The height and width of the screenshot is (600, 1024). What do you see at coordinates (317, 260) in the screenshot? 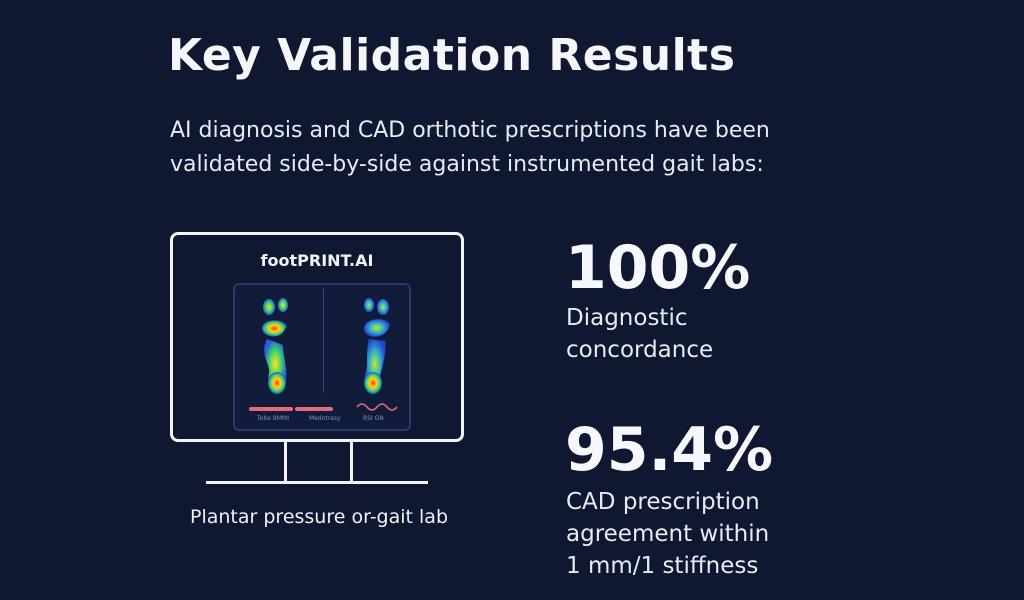
I see `brand-label: footPRINT.AI` at bounding box center [317, 260].